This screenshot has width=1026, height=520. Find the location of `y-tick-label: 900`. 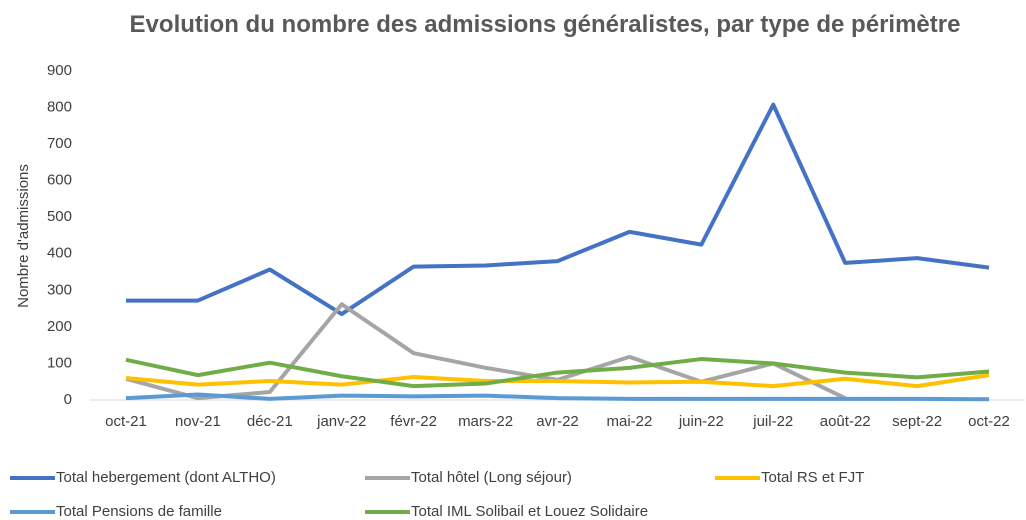

y-tick-label: 900 is located at coordinates (59, 70).